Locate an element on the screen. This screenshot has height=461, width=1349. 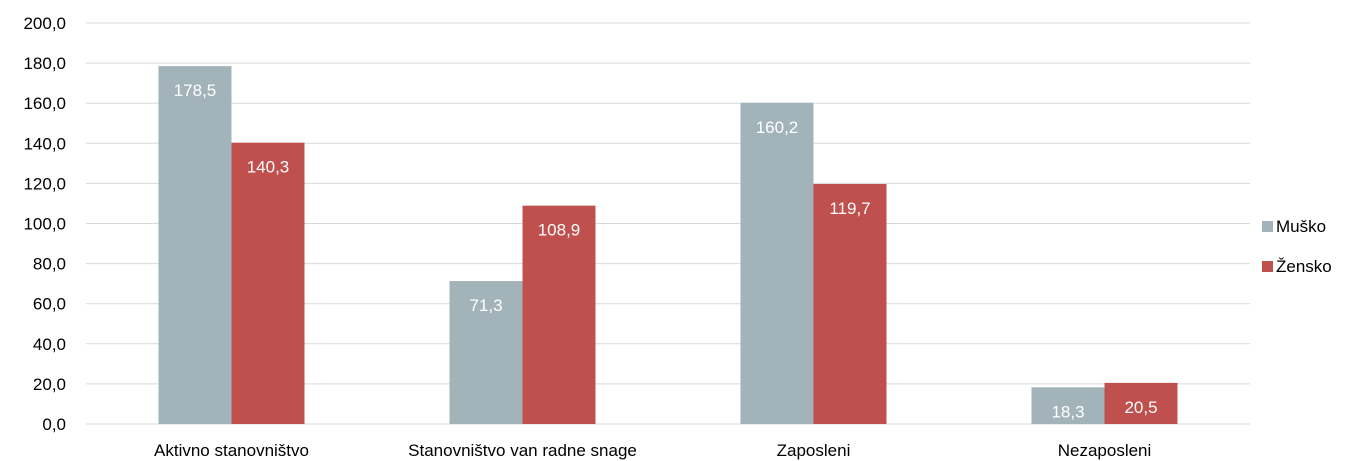
legend: Muško Žensko is located at coordinates (1297, 246).